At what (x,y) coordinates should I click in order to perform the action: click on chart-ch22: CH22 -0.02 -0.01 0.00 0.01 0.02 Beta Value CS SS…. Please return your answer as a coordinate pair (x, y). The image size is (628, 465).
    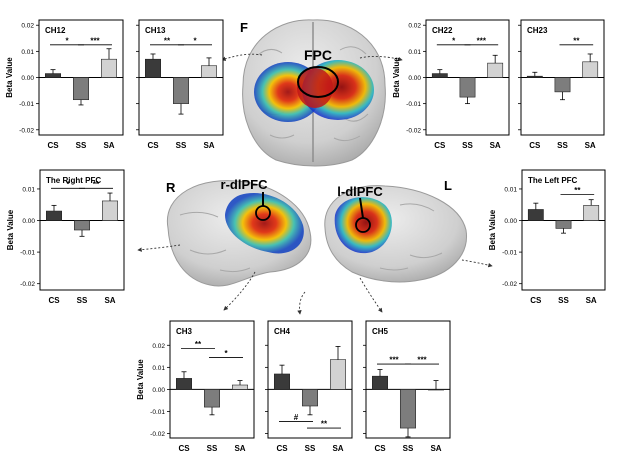
    Looking at the image, I should click on (451, 84).